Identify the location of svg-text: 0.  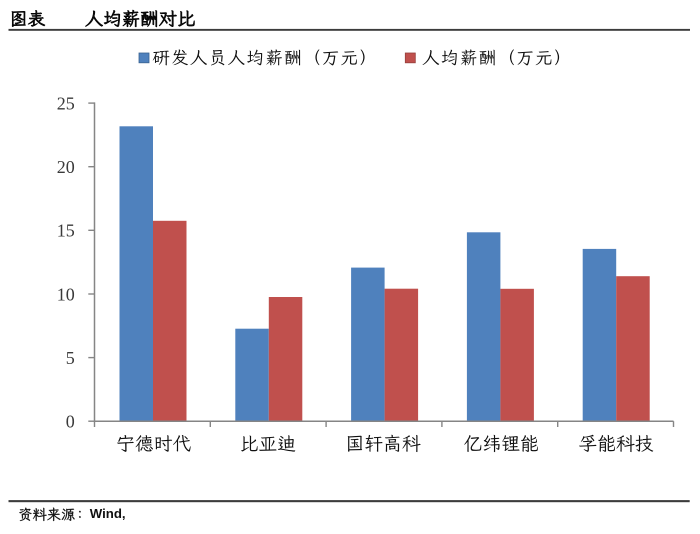
(70, 422).